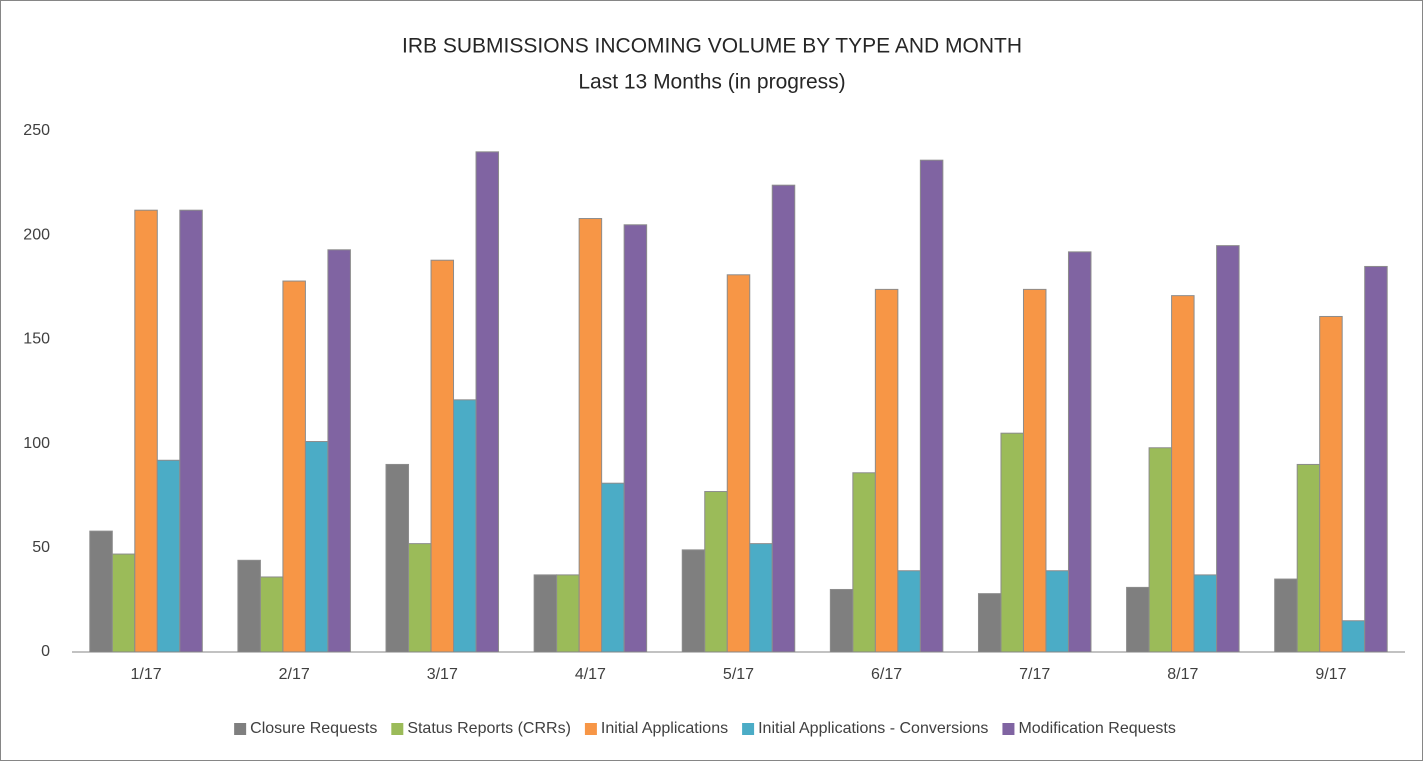 This screenshot has height=762, width=1424. I want to click on x-tick-label: 7/17, so click(1034, 674).